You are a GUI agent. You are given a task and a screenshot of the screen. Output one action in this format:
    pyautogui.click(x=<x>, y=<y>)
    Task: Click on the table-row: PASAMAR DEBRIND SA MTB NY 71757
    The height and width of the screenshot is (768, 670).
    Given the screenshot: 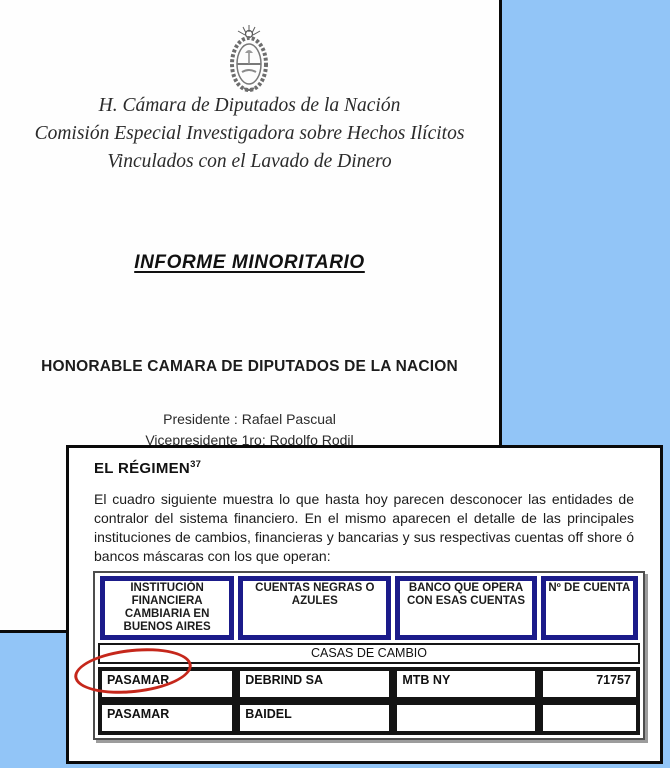 What is the action you would take?
    pyautogui.click(x=369, y=684)
    